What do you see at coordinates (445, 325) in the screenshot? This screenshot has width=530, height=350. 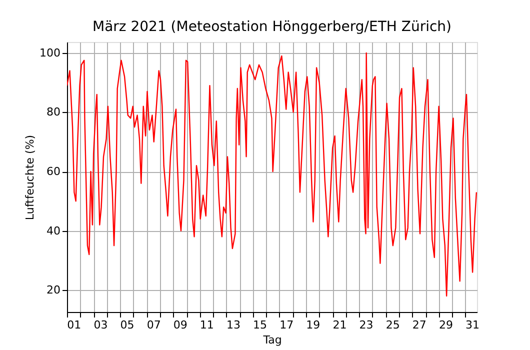 I see `x-tick-label: 29` at bounding box center [445, 325].